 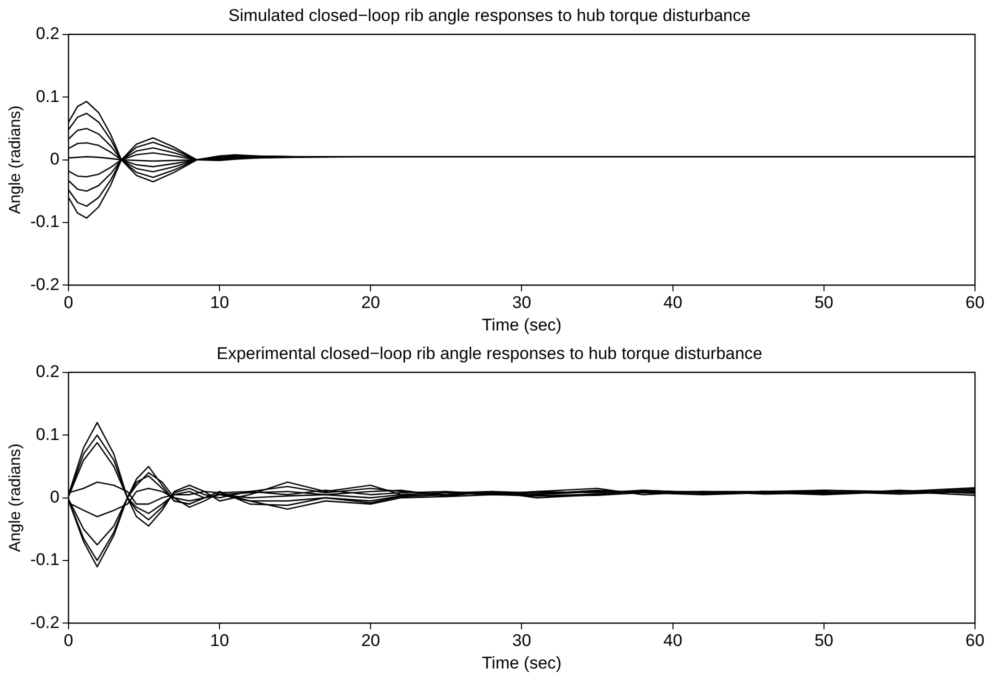 What do you see at coordinates (489, 353) in the screenshot?
I see `chart-title: Experimental closed−loop rib angle responses to hub torque disturbance` at bounding box center [489, 353].